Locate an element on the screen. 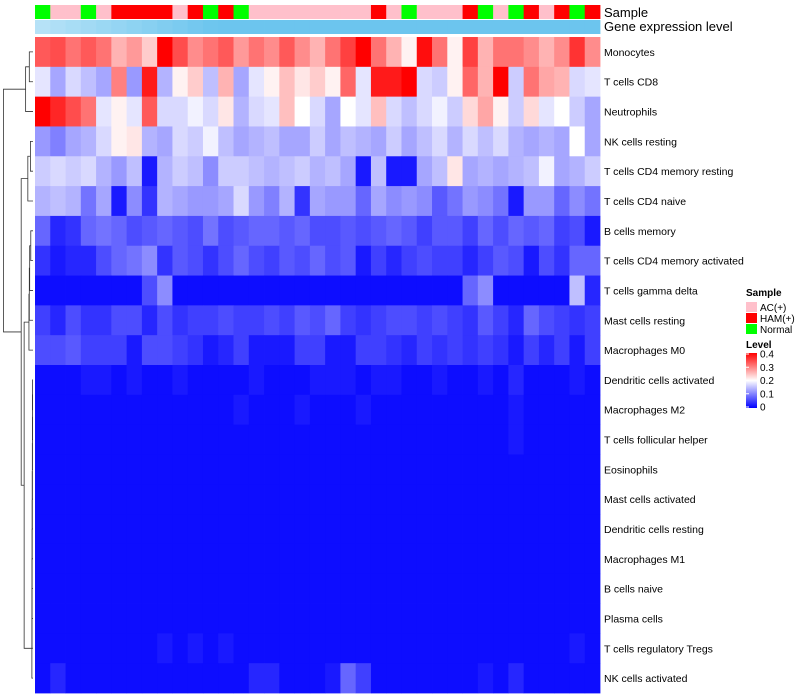  row-label: T cells CD4 memory resting is located at coordinates (668, 172).